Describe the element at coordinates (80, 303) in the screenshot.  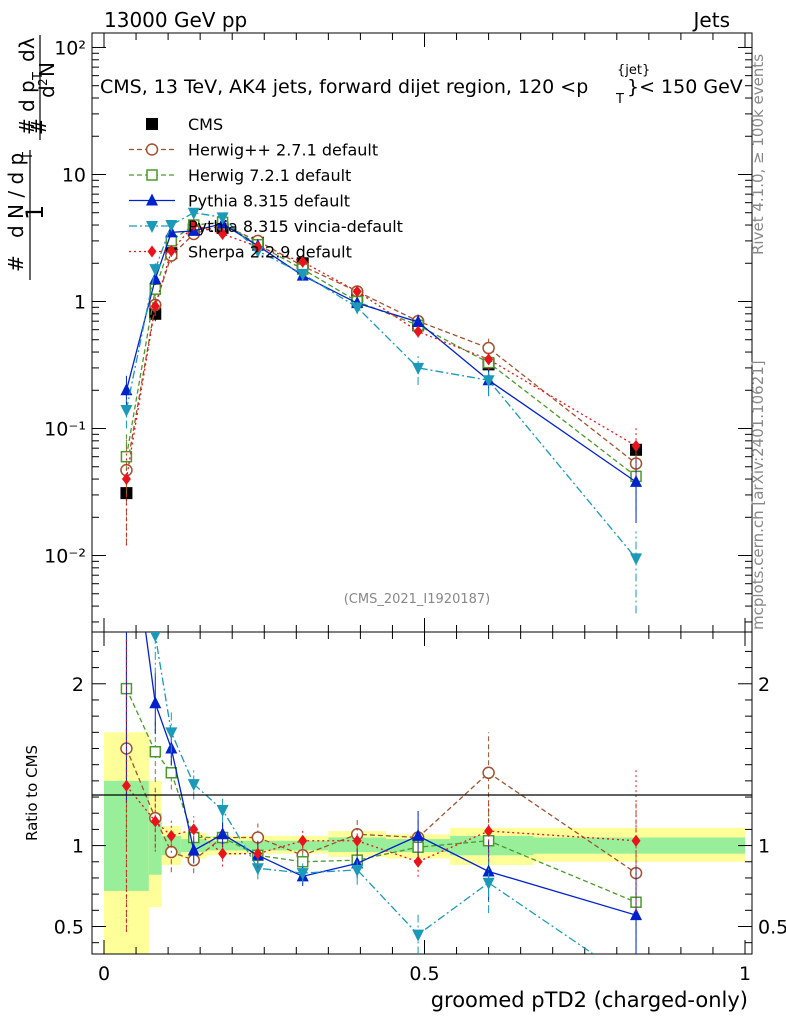
I see `y-tick-label: 1` at that location.